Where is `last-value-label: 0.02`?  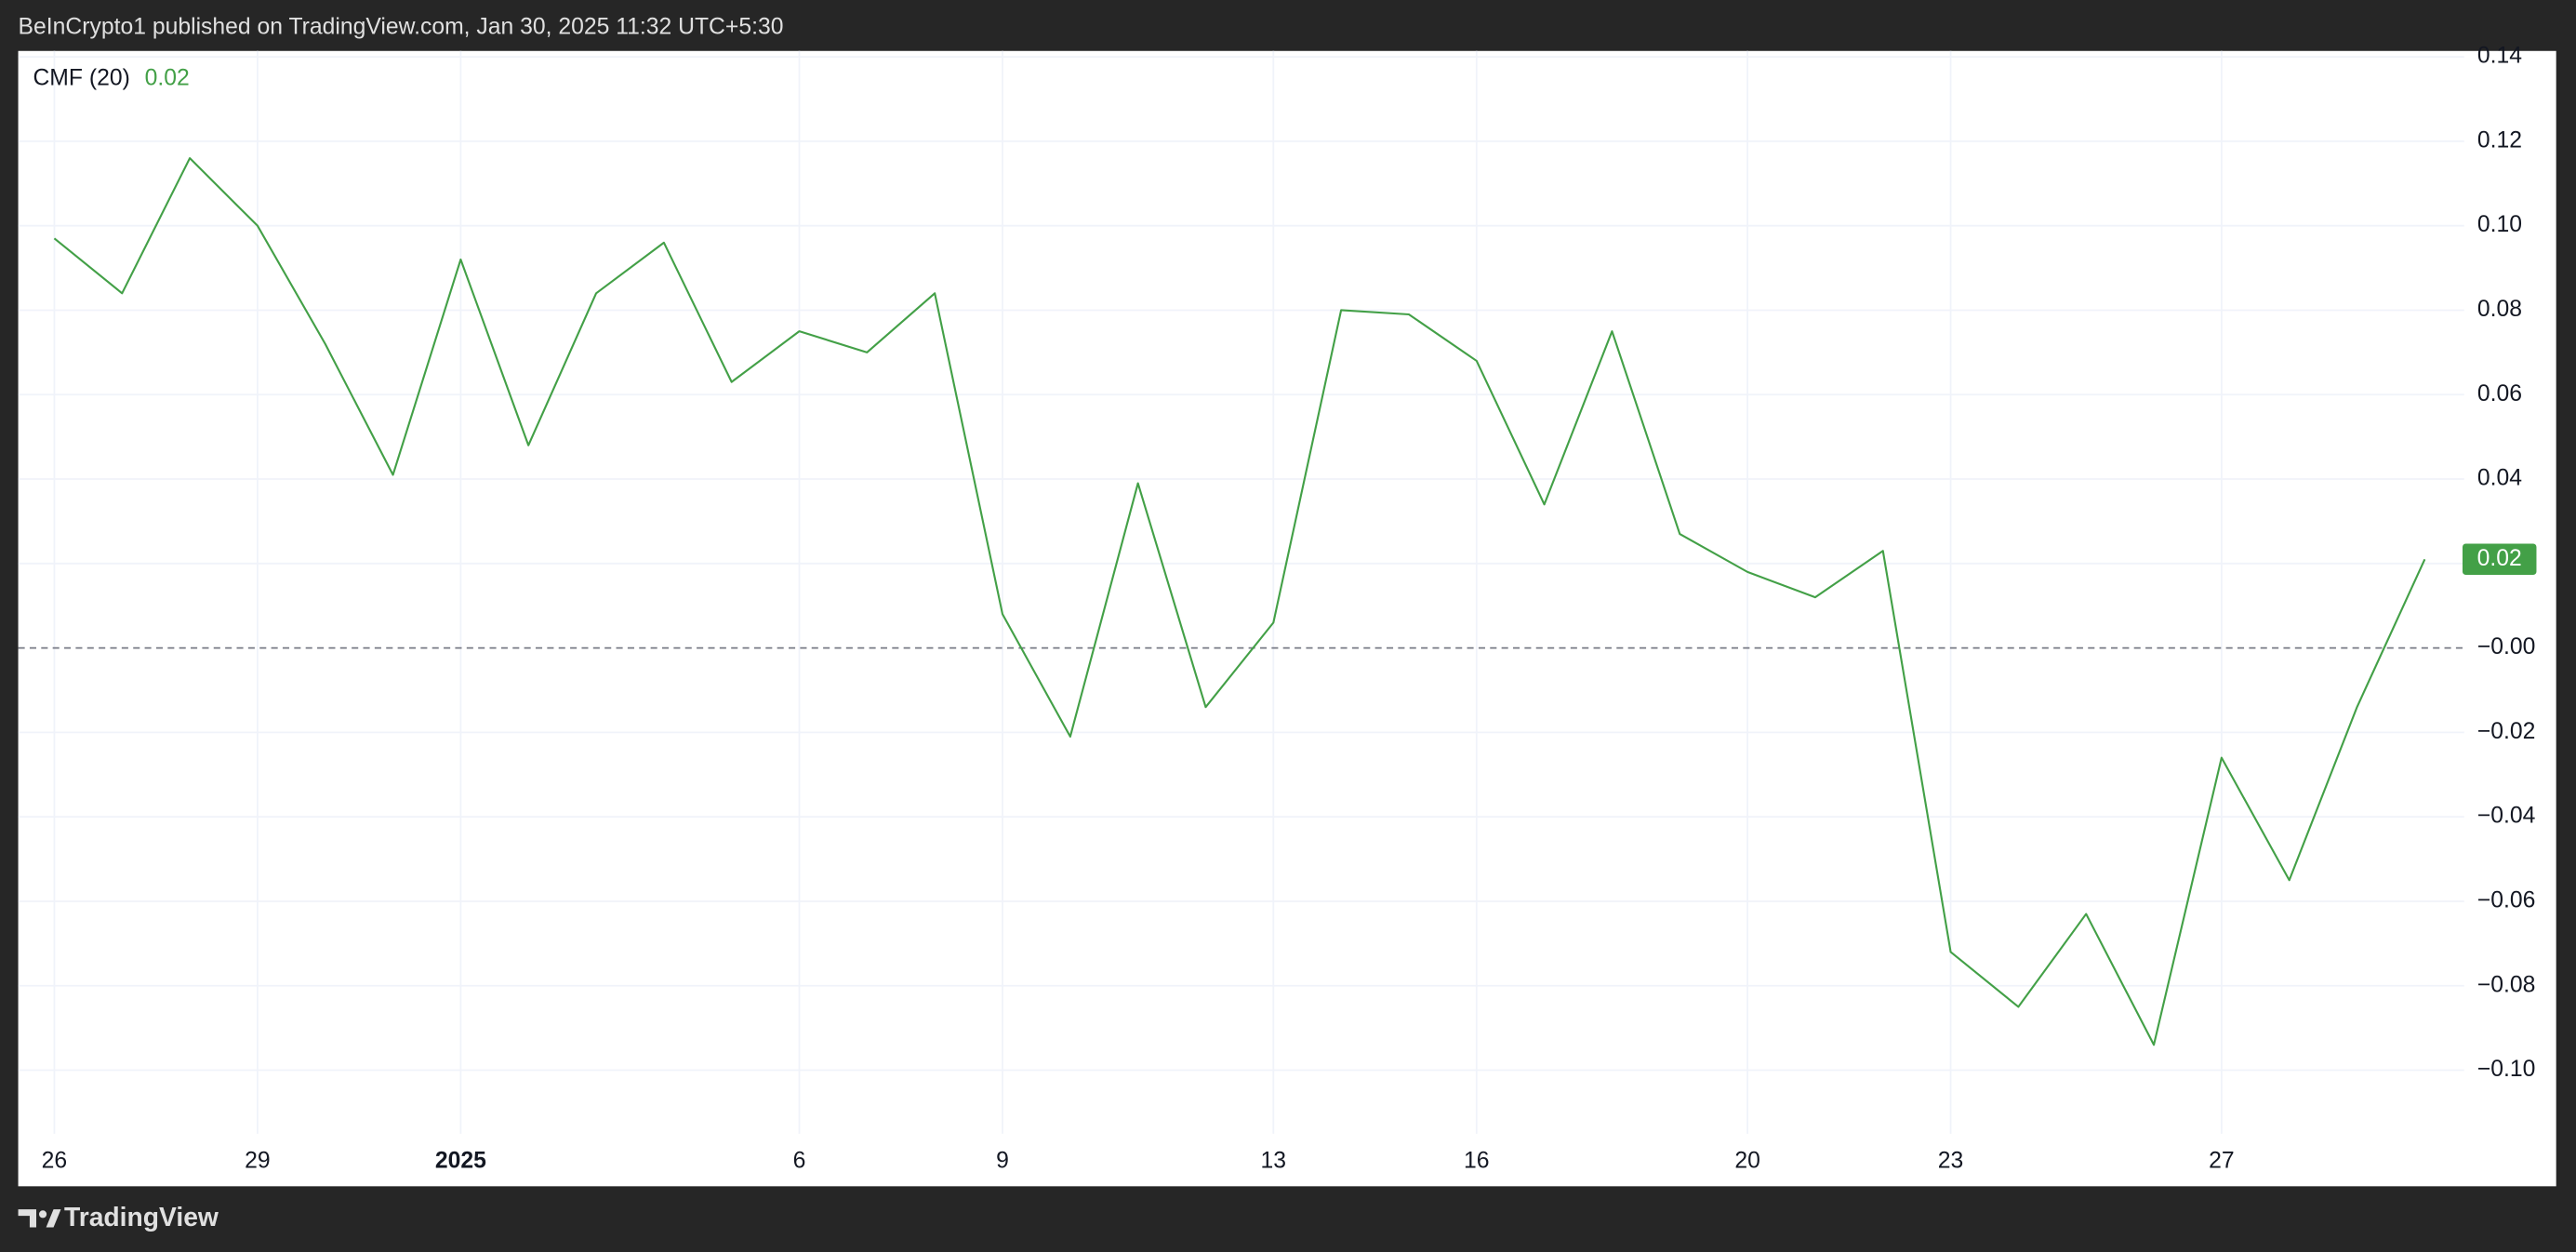 last-value-label: 0.02 is located at coordinates (2499, 558).